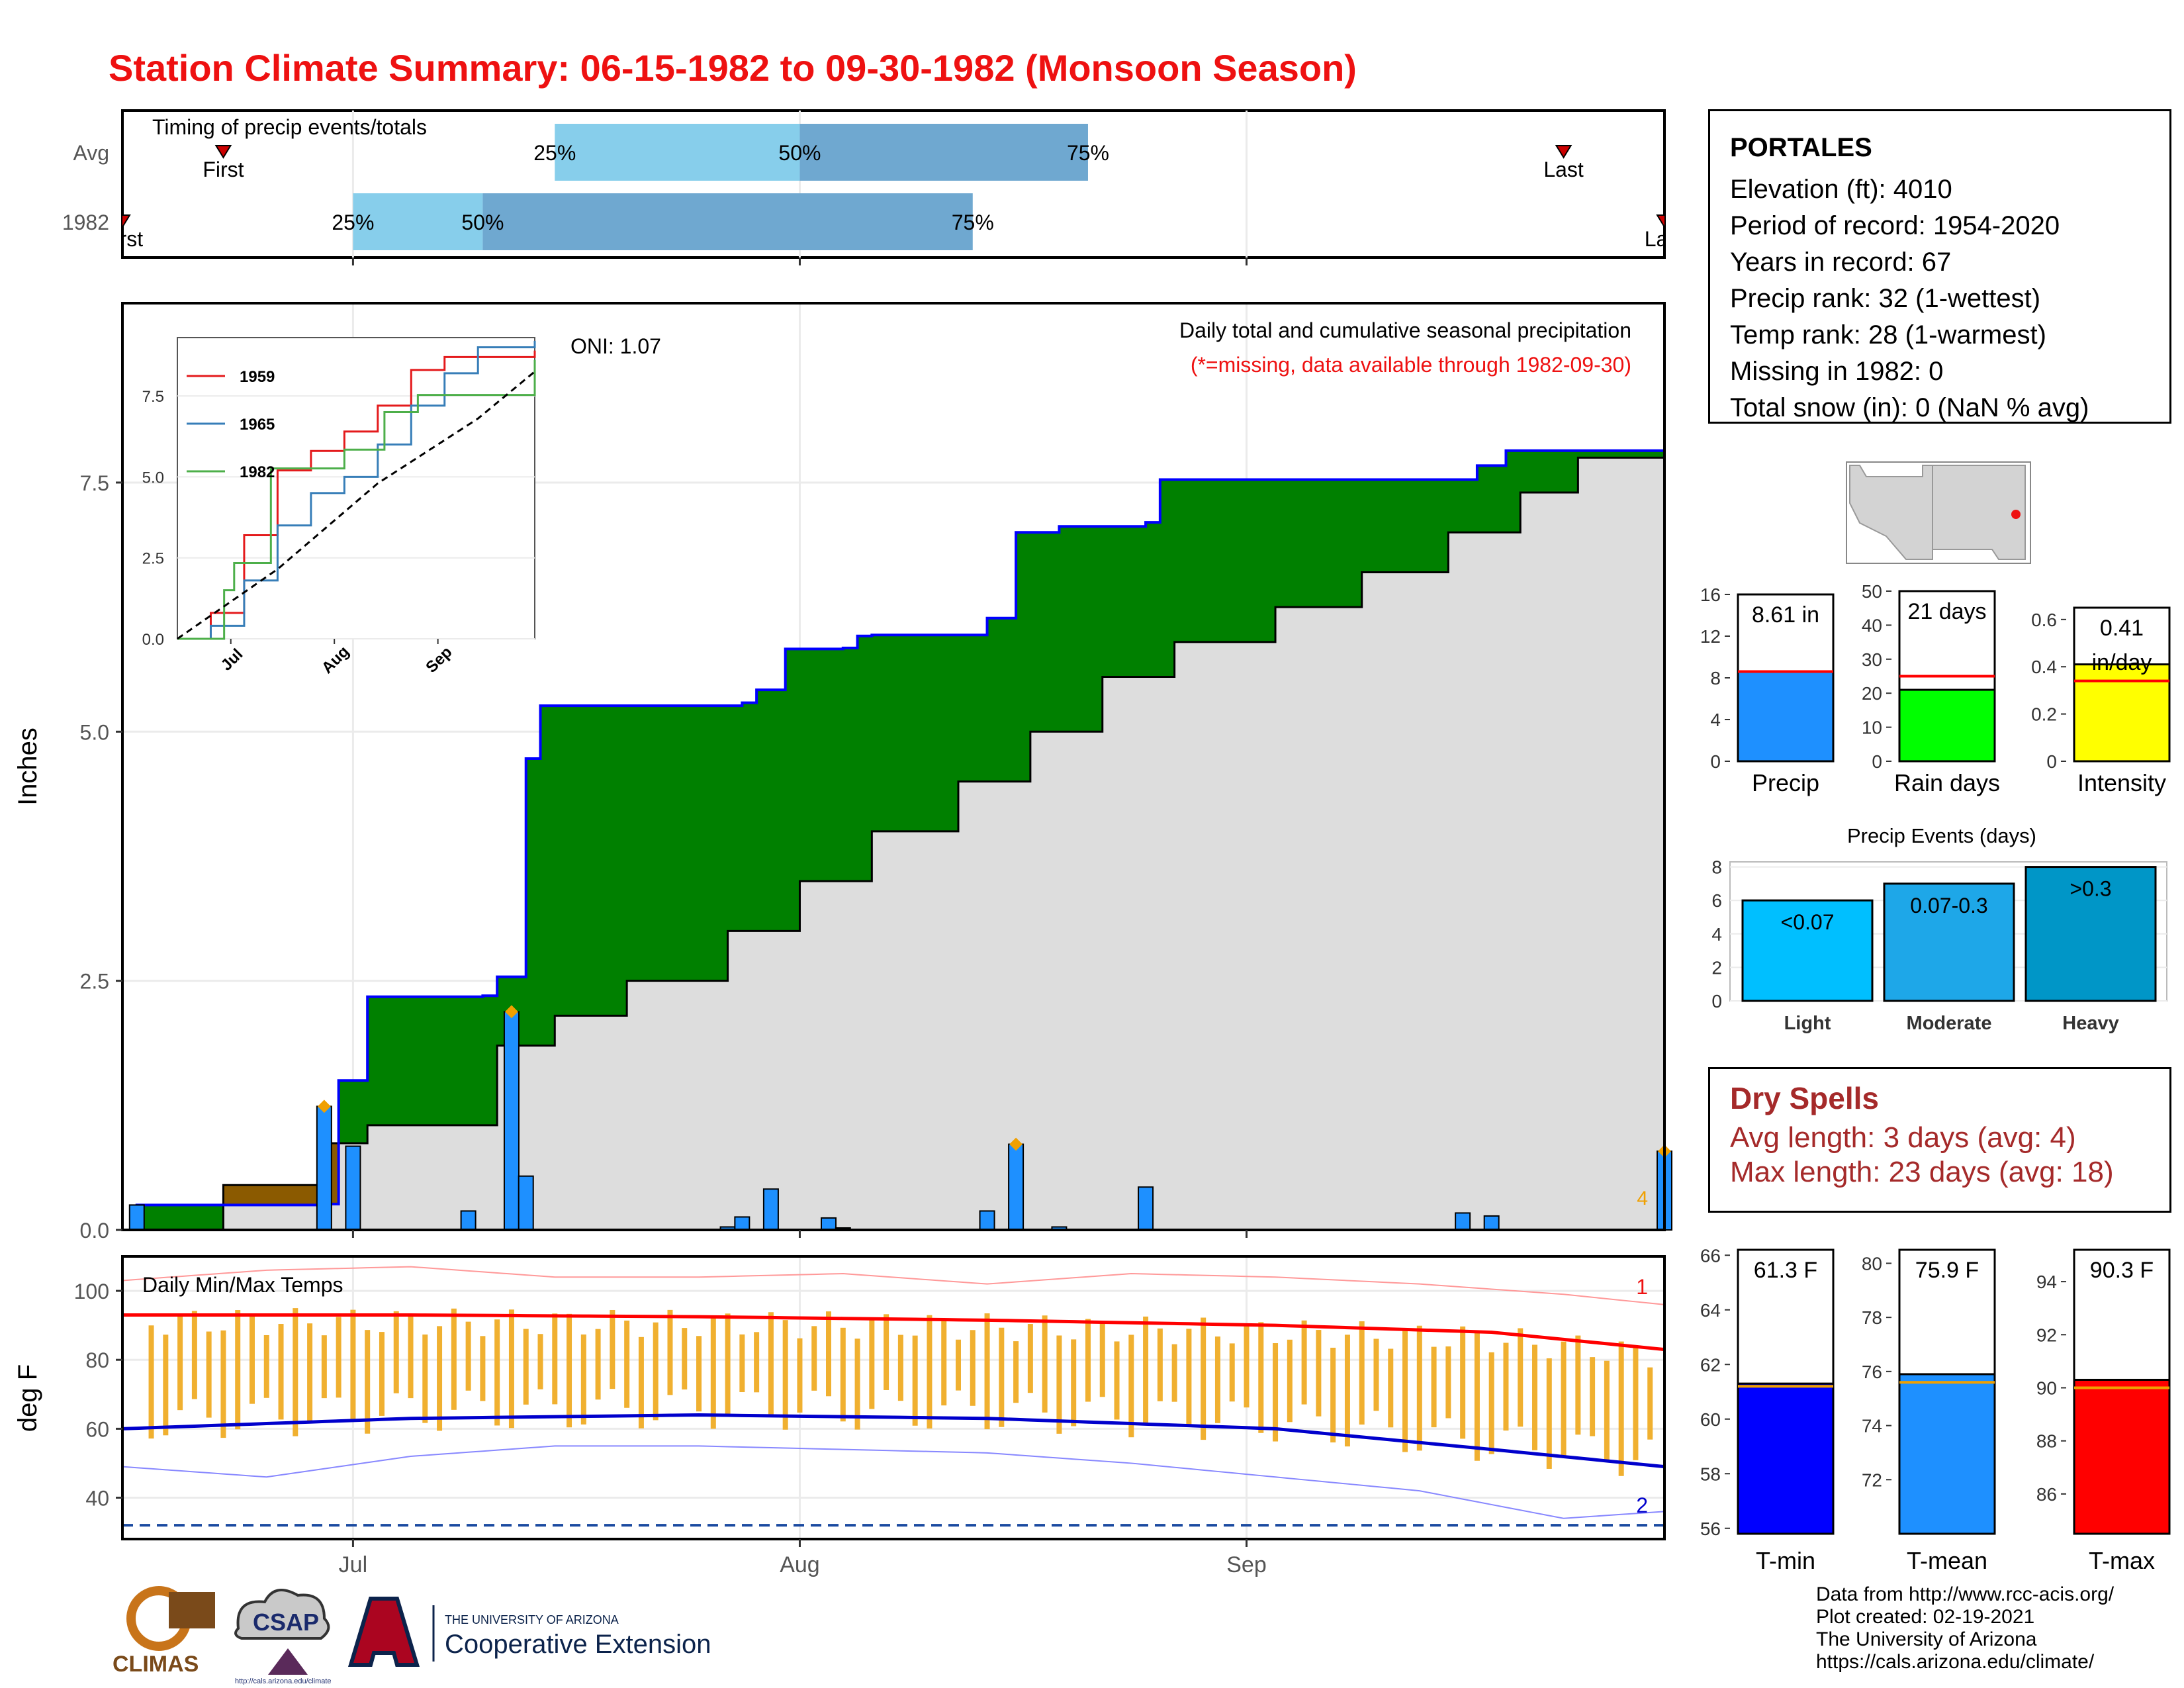 This screenshot has height=1688, width=2184. Describe the element at coordinates (1710, 1419) in the screenshot. I see `mini-ytick-label: 60` at that location.